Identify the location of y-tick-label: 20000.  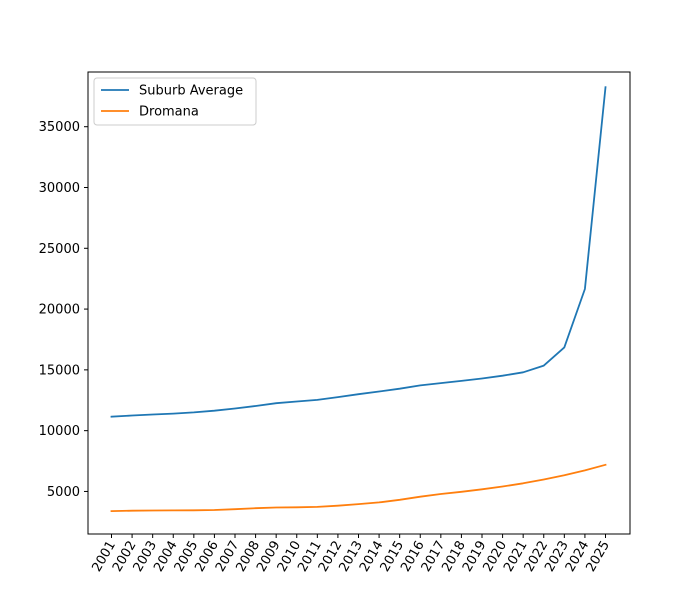
(59, 310).